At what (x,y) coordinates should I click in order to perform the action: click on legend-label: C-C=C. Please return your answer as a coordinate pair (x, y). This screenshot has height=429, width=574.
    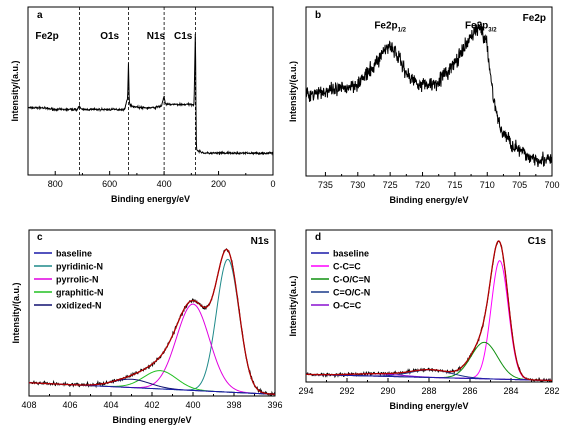
    Looking at the image, I should click on (347, 267).